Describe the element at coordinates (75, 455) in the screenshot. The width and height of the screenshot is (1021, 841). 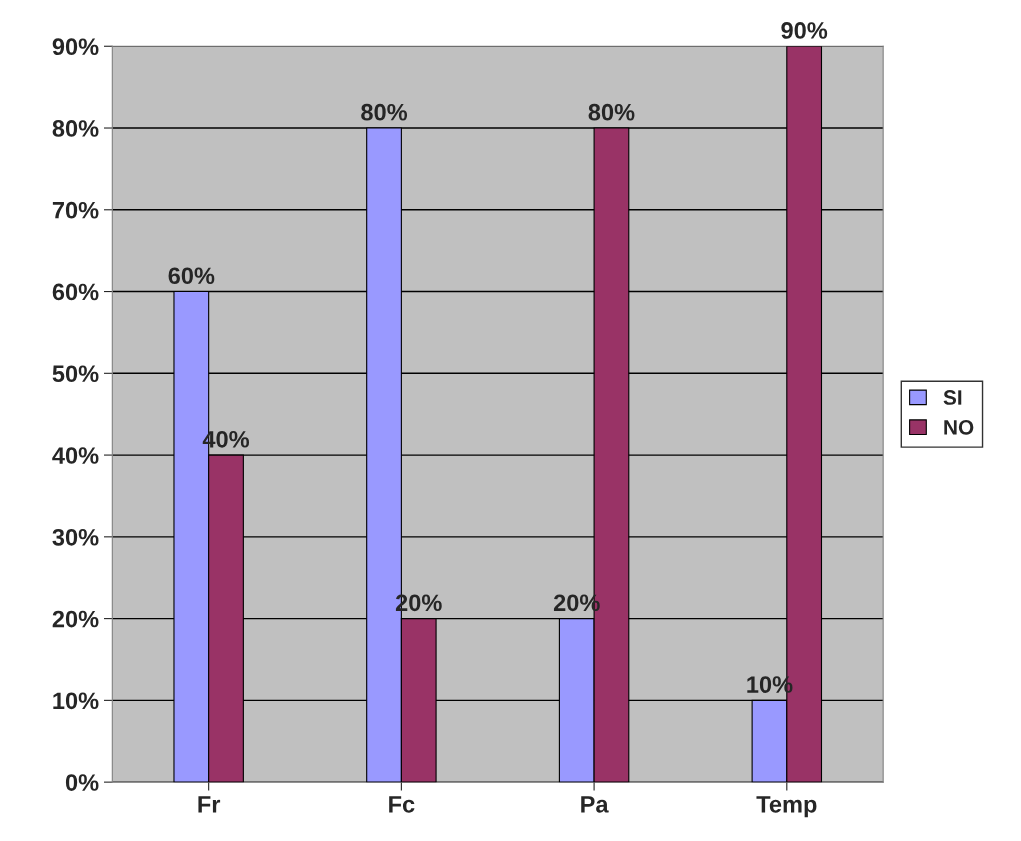
I see `y-tick-label: 40%` at that location.